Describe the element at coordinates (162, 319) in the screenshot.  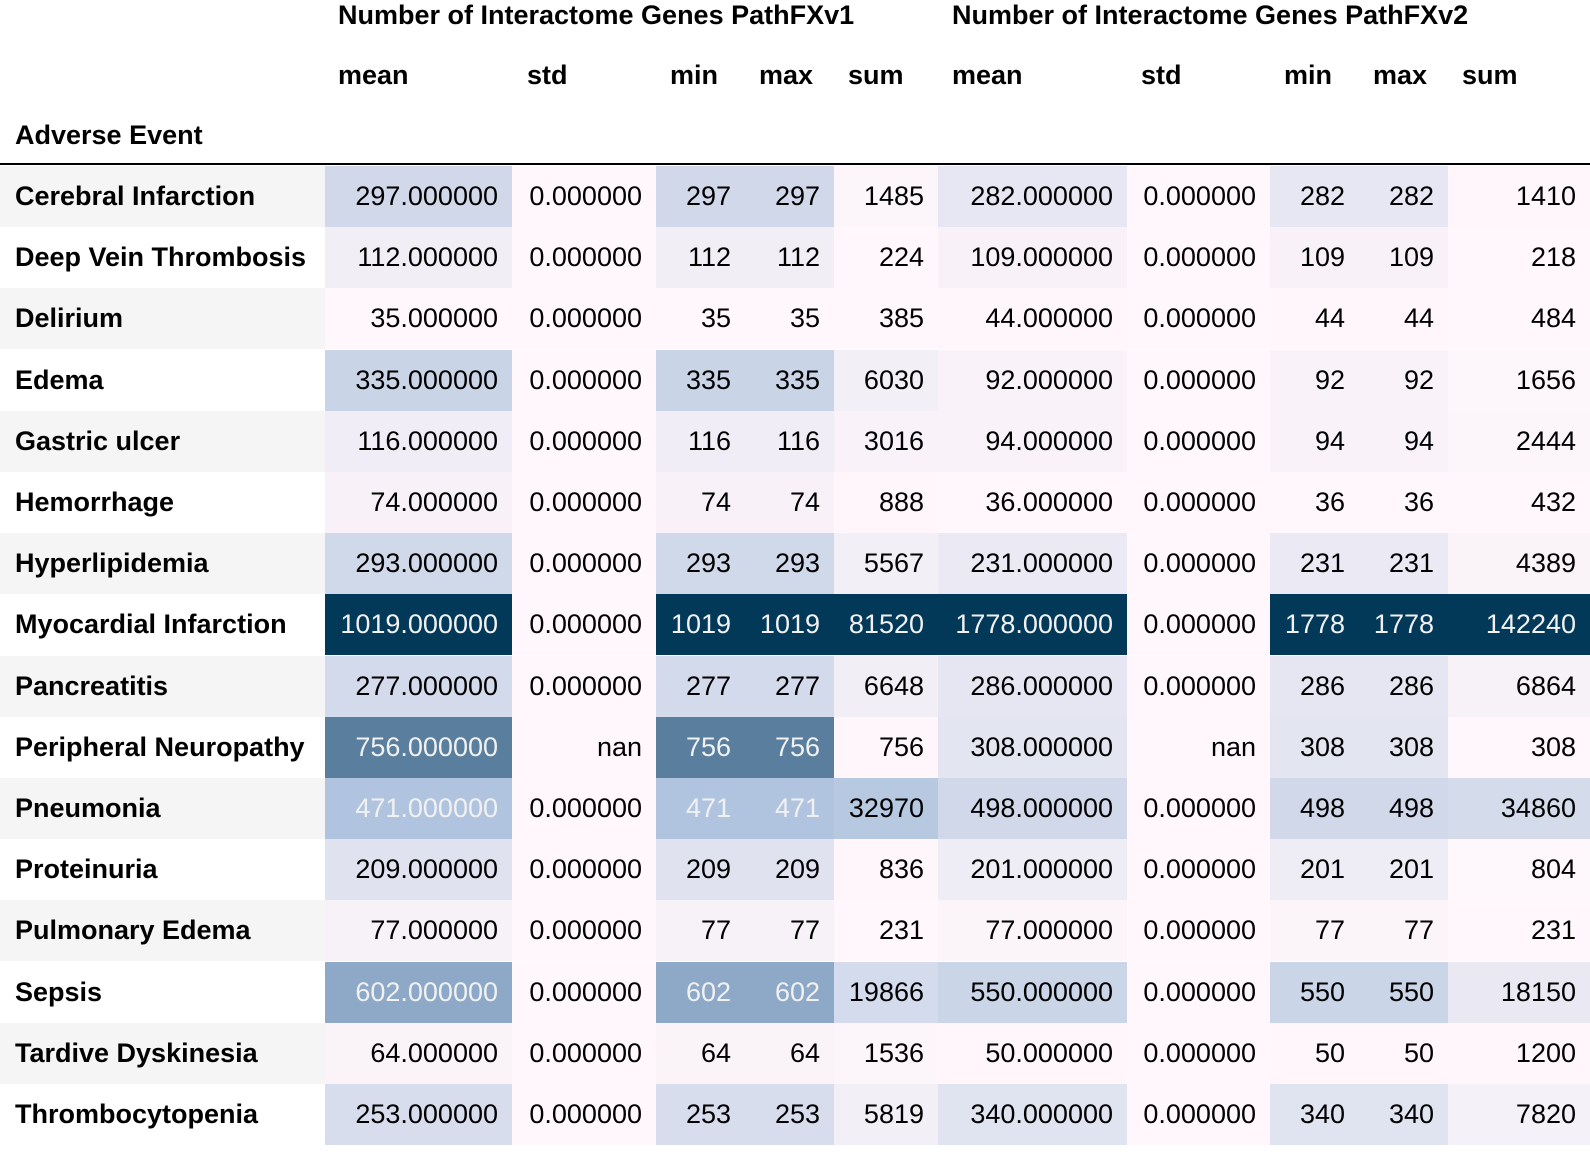
I see `row-label-delirium: Delirium` at that location.